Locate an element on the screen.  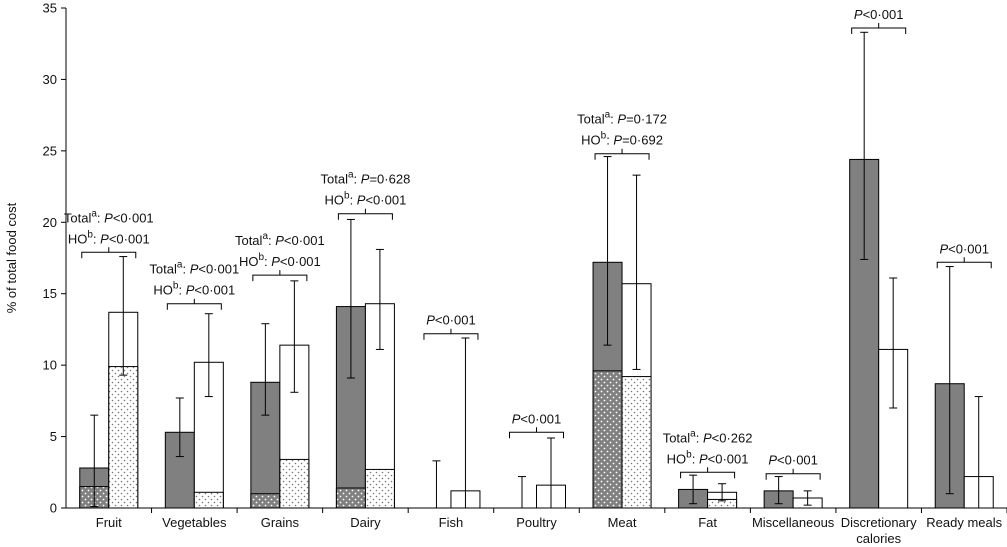
significance-annotation: Totala: P<0·001 HOb: P<0·001 is located at coordinates (280, 256).